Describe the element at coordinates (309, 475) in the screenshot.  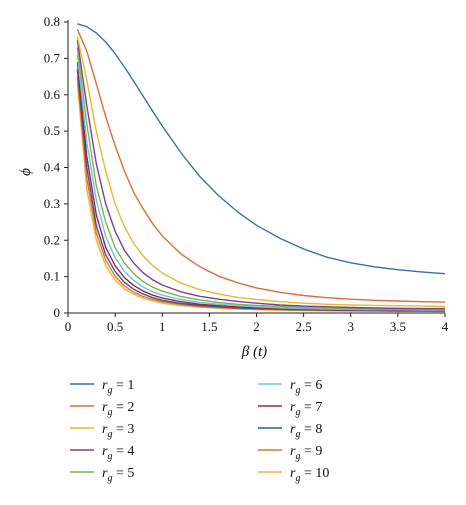
I see `legend-label: rg = 10` at that location.